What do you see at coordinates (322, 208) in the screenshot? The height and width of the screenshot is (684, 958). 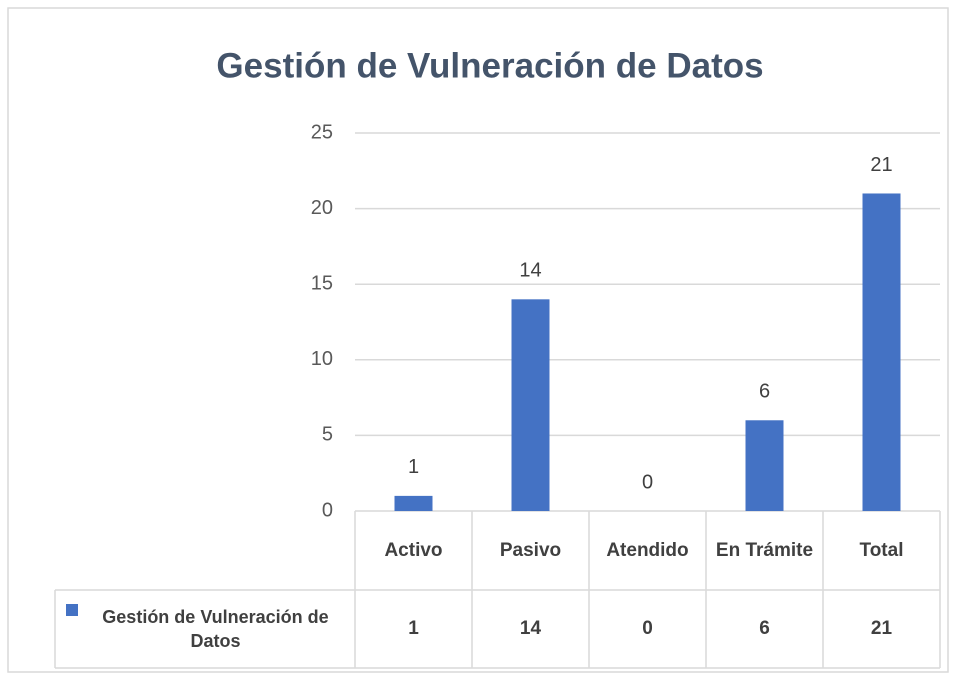 I see `y-tick-label: 20` at bounding box center [322, 208].